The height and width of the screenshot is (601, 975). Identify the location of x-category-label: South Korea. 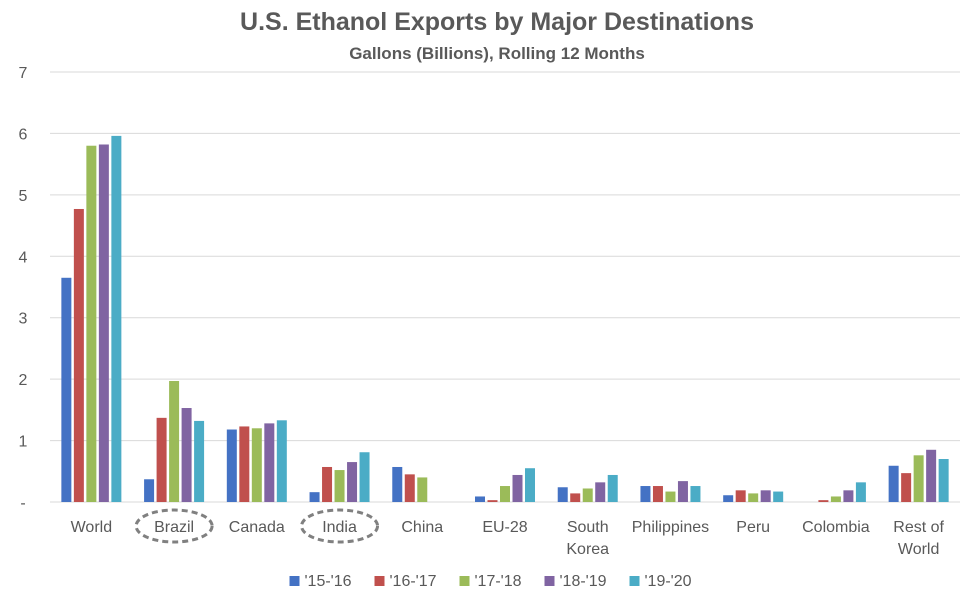
(587, 538).